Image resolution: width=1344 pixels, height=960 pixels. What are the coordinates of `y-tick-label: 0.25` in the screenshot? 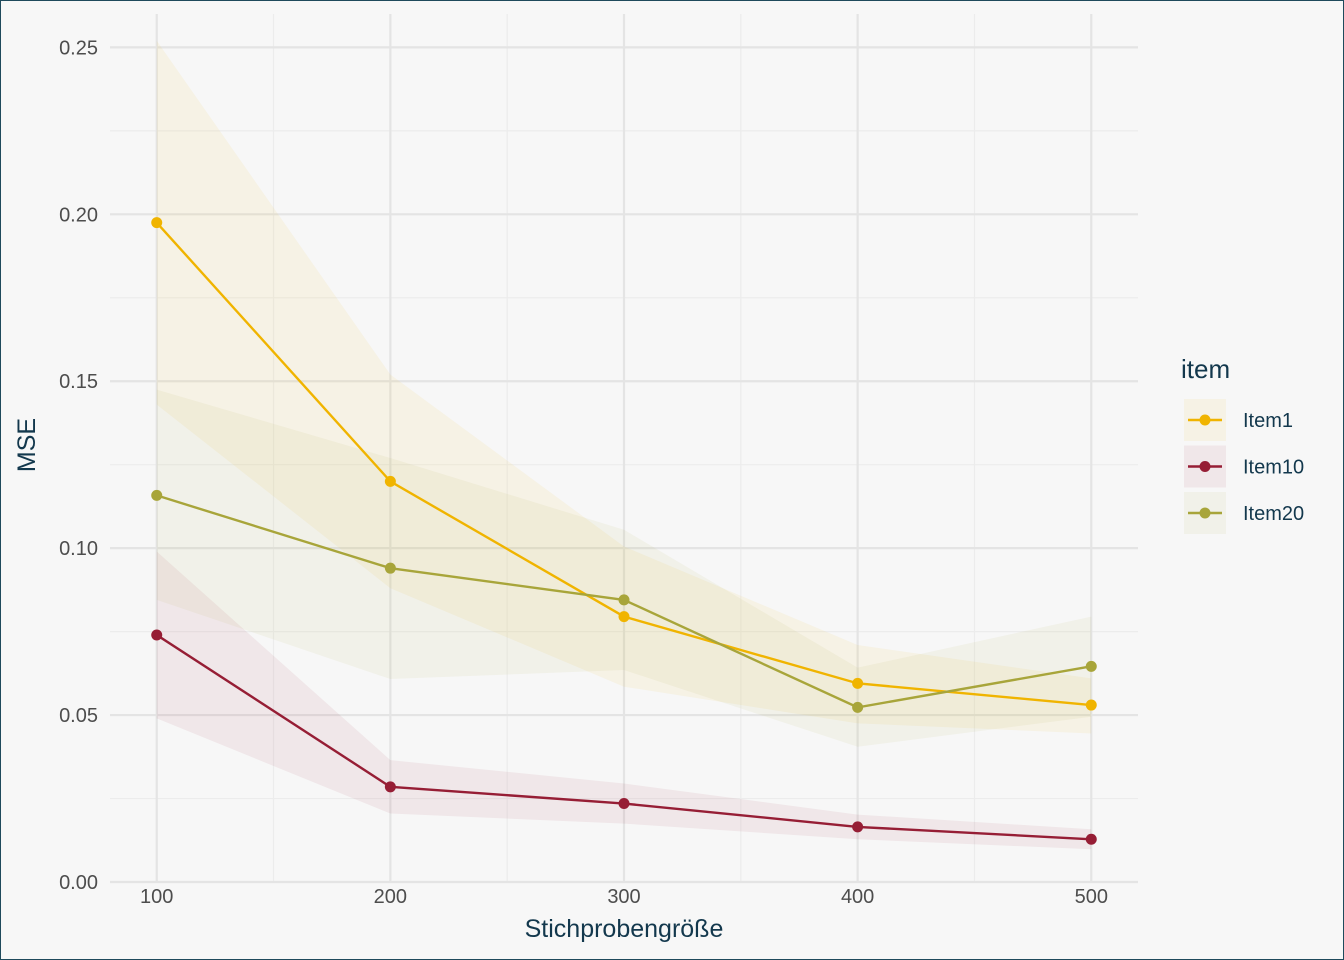 It's located at (78, 48).